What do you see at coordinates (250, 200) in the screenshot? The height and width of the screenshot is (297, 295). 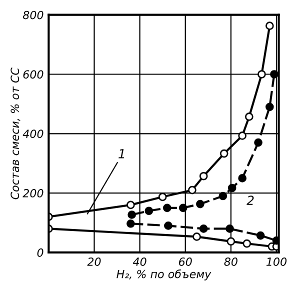 I see `annotation: 2` at bounding box center [250, 200].